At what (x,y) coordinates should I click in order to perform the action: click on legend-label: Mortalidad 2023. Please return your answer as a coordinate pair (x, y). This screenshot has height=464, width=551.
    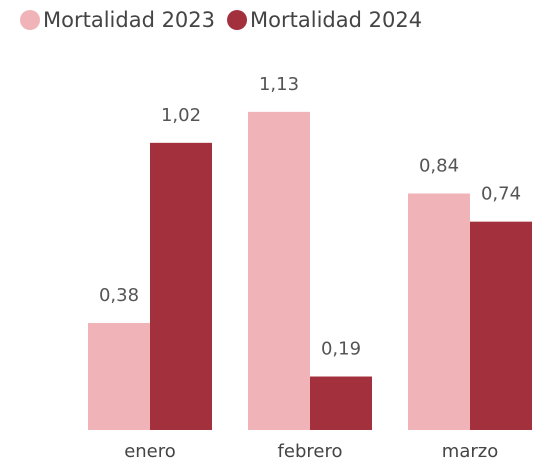
    Looking at the image, I should click on (129, 20).